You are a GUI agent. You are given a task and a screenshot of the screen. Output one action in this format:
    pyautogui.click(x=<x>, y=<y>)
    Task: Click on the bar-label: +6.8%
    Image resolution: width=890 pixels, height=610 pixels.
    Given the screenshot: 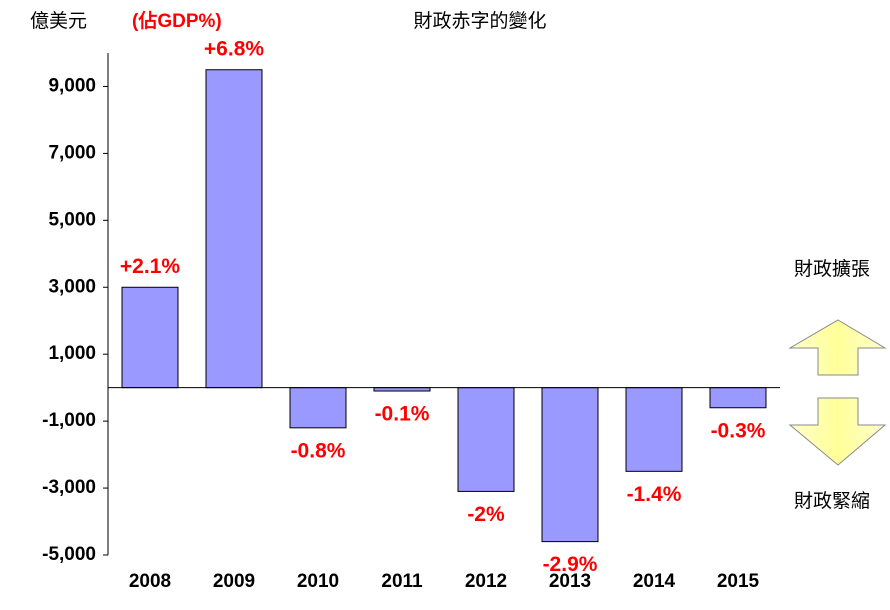 What is the action you would take?
    pyautogui.click(x=234, y=48)
    